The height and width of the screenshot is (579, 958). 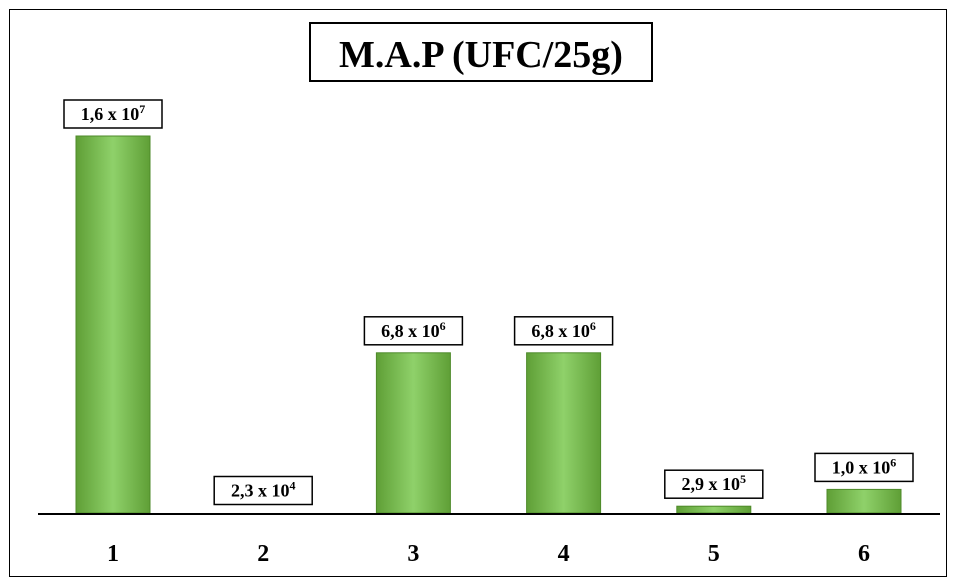 I want to click on data-label-6: 1,0 x 10⁶, so click(x=864, y=466).